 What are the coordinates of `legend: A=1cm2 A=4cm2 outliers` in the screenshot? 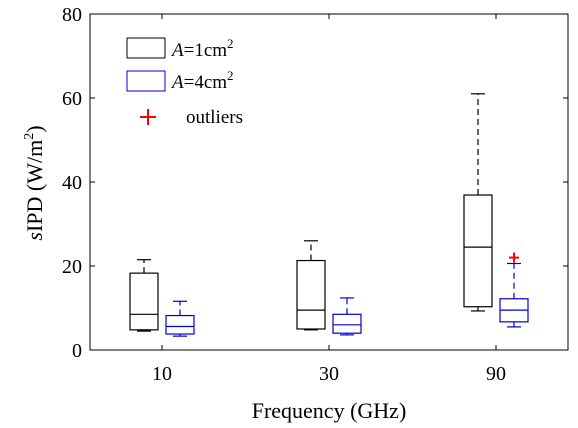 It's located at (184, 82).